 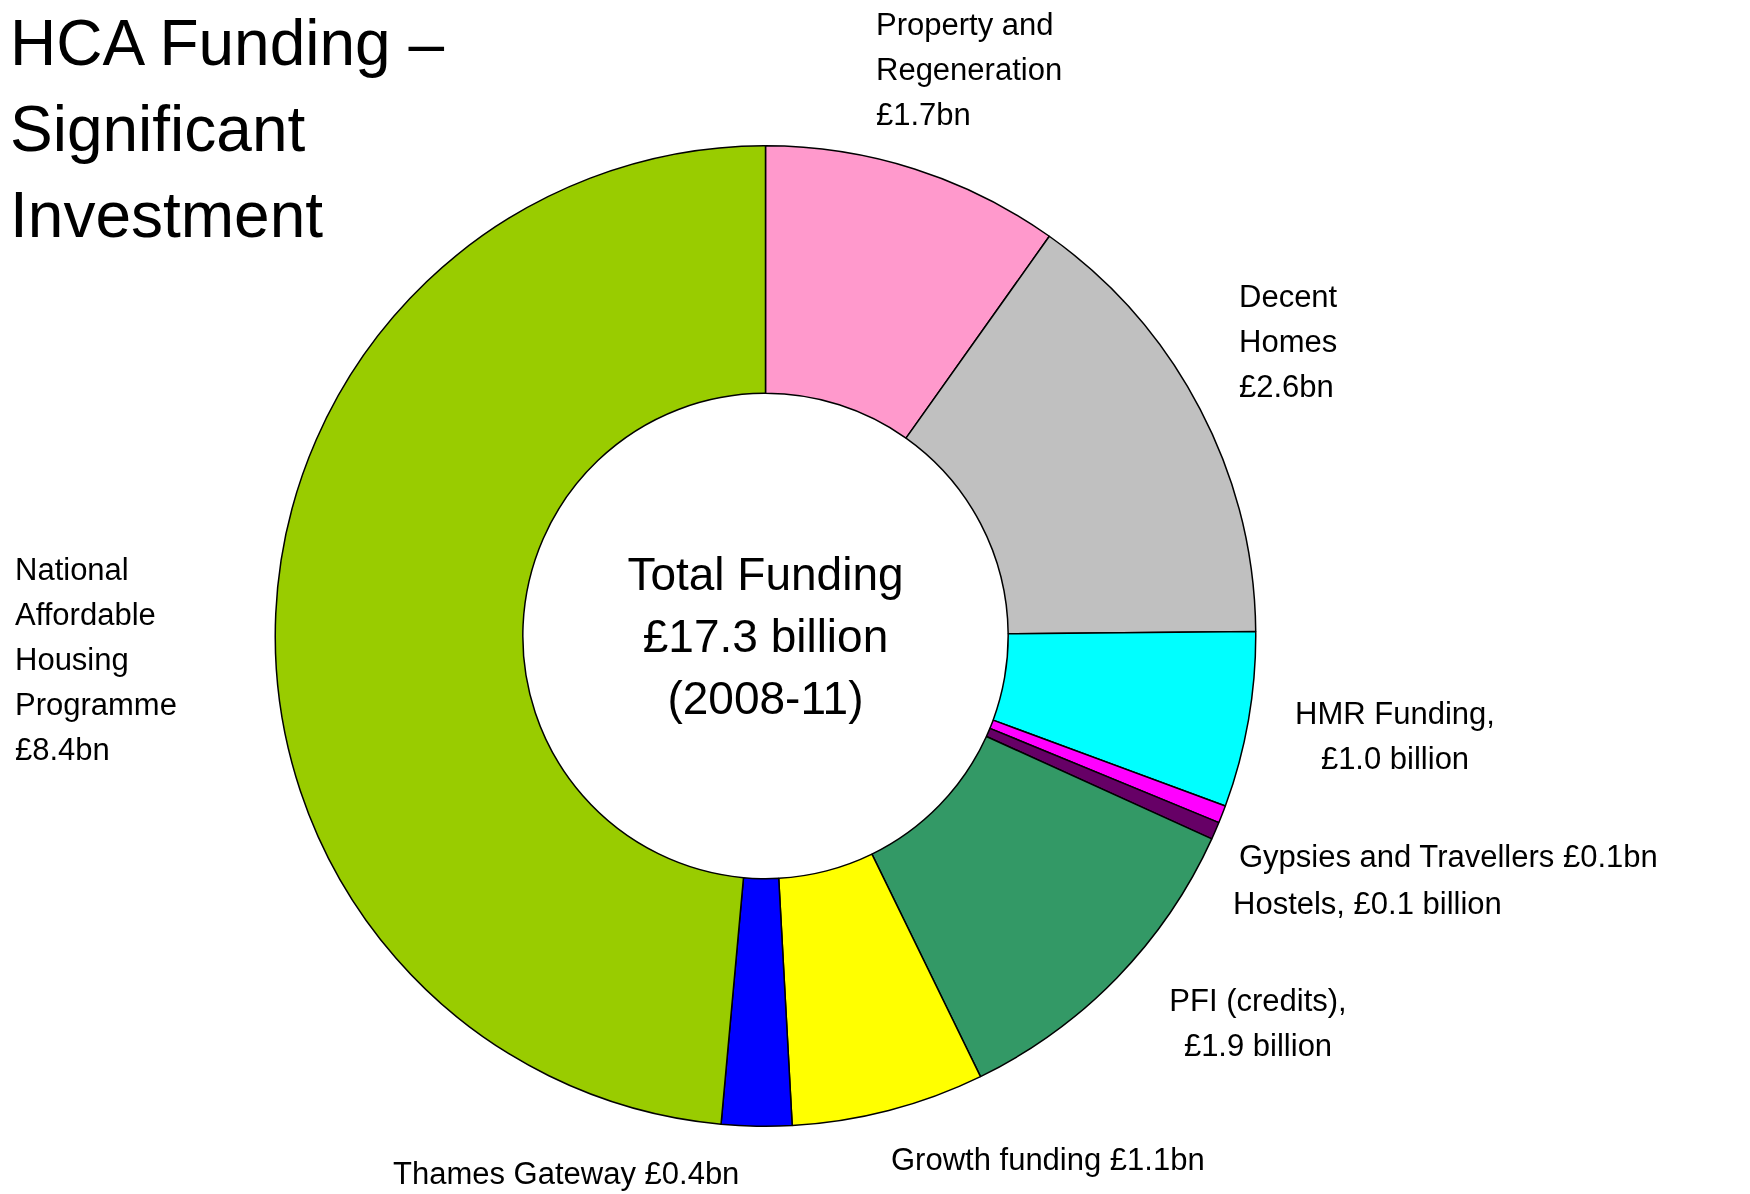 I want to click on slice-label: Hostels, £0.1 billion, so click(x=1368, y=904).